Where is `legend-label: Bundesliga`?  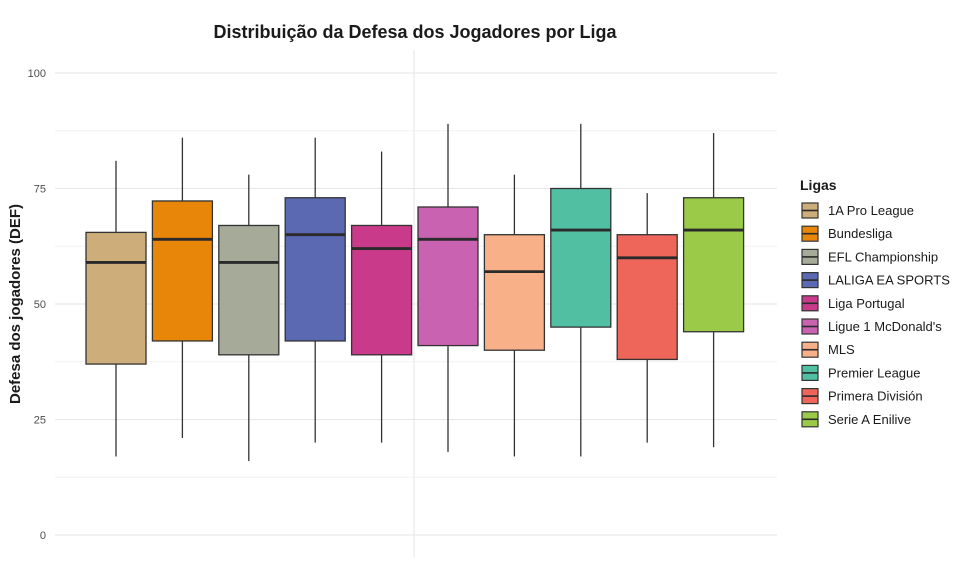
legend-label: Bundesliga is located at coordinates (860, 233).